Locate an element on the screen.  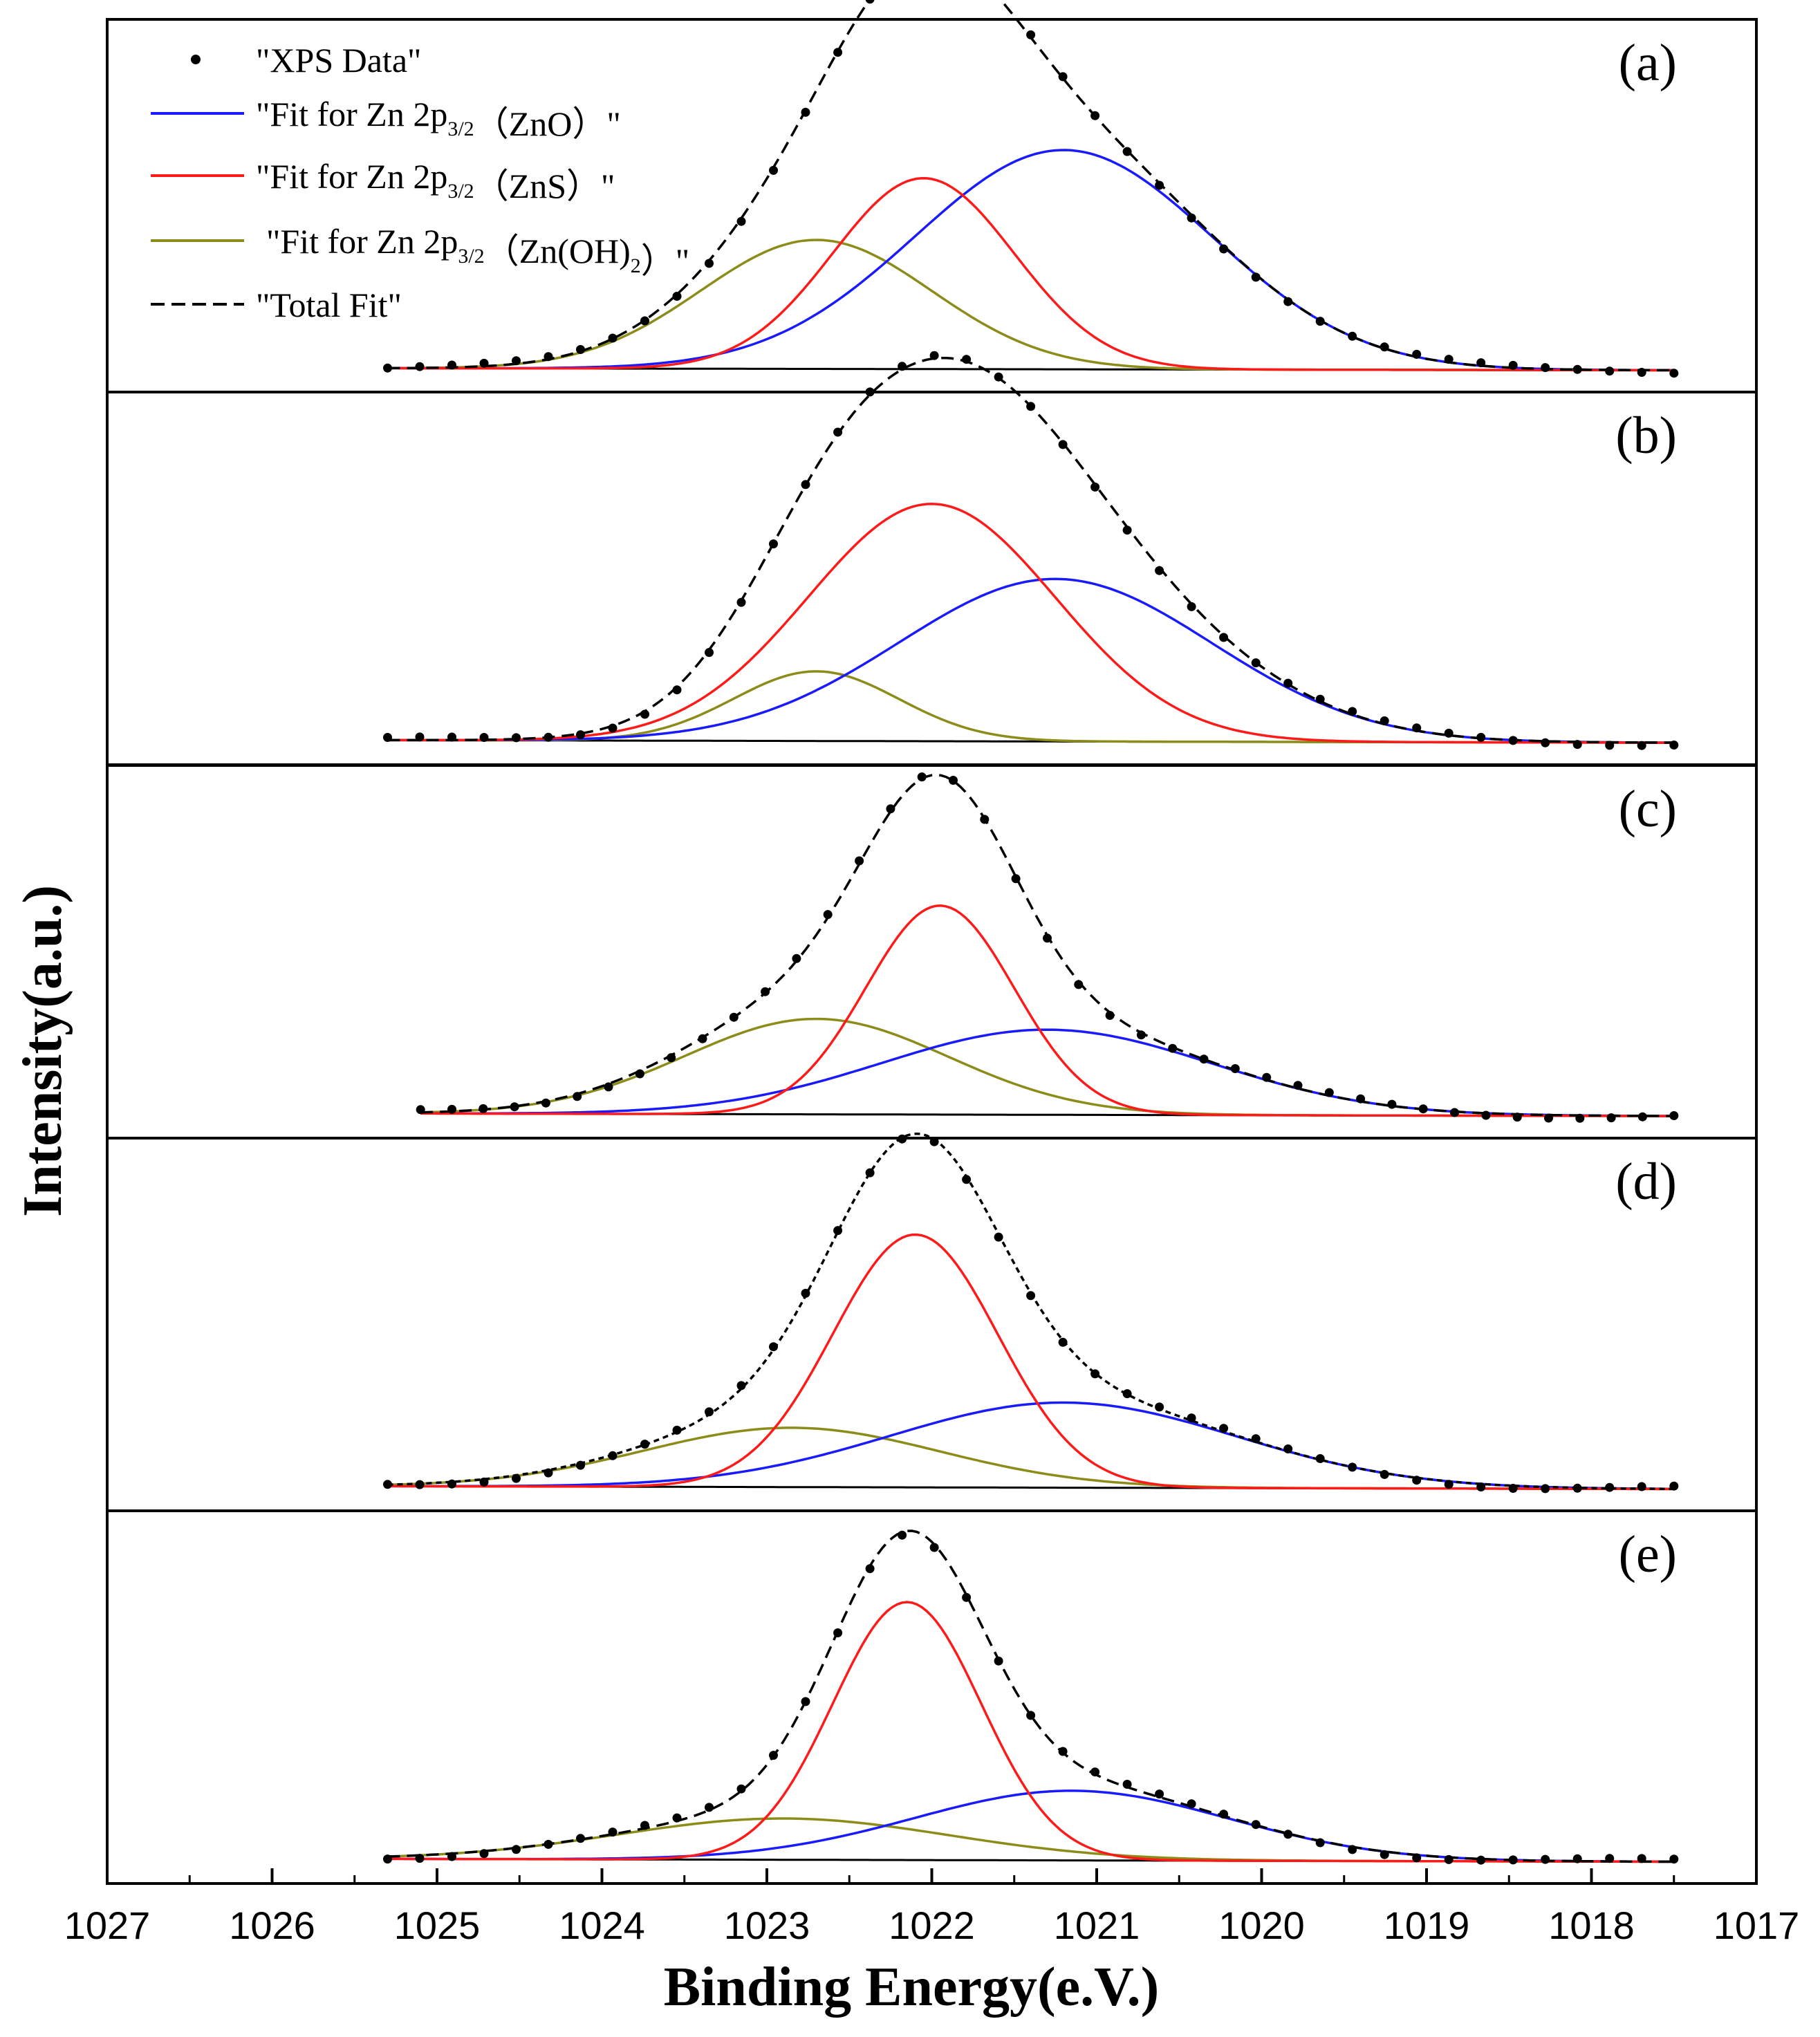
panel-label: (a) is located at coordinates (1648, 63).